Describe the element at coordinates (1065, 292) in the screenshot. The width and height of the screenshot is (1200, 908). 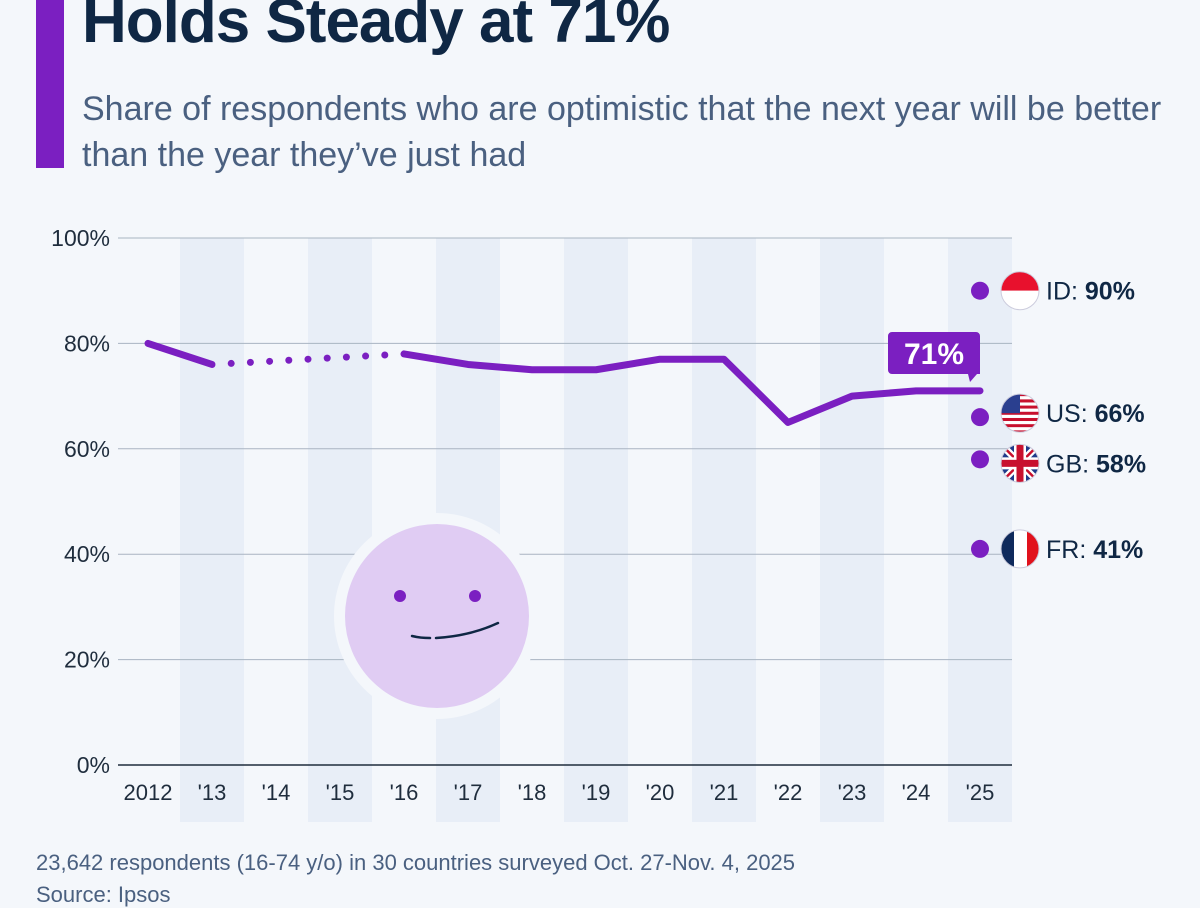
I see `country-code: ID:` at that location.